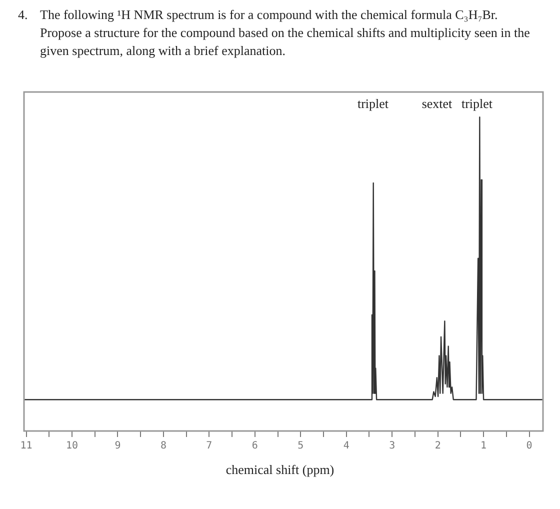 The image size is (560, 509). I want to click on x-tick-label: 8, so click(163, 446).